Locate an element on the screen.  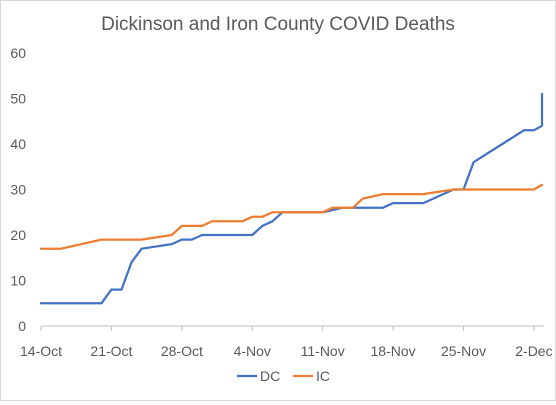
y-tick-label: 20 is located at coordinates (18, 235).